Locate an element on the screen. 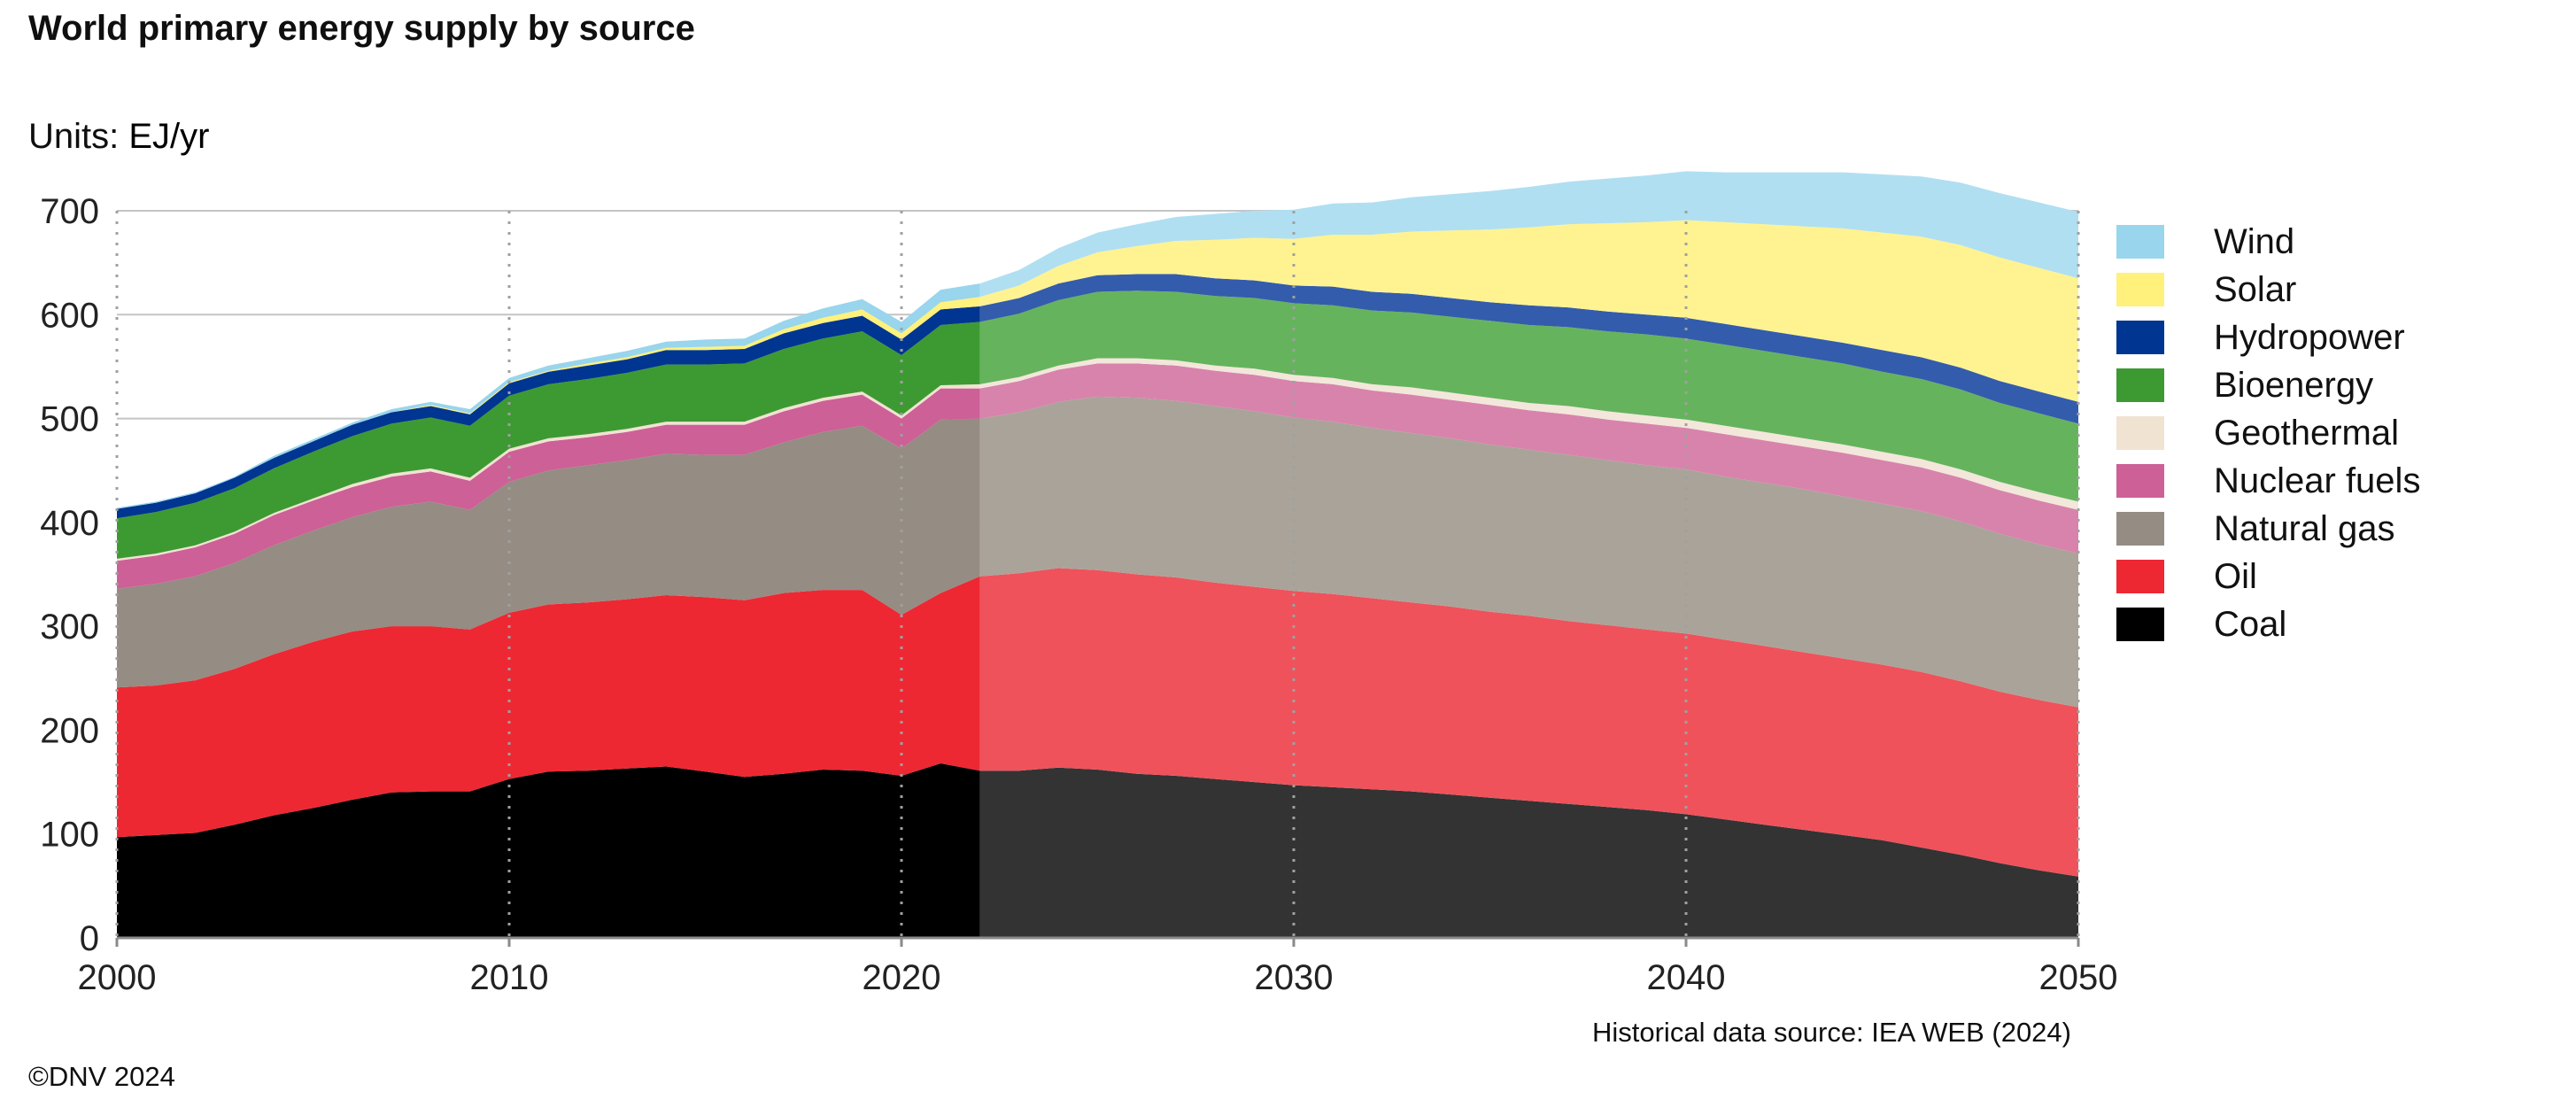  legend-item-wind: Wind is located at coordinates (2268, 242).